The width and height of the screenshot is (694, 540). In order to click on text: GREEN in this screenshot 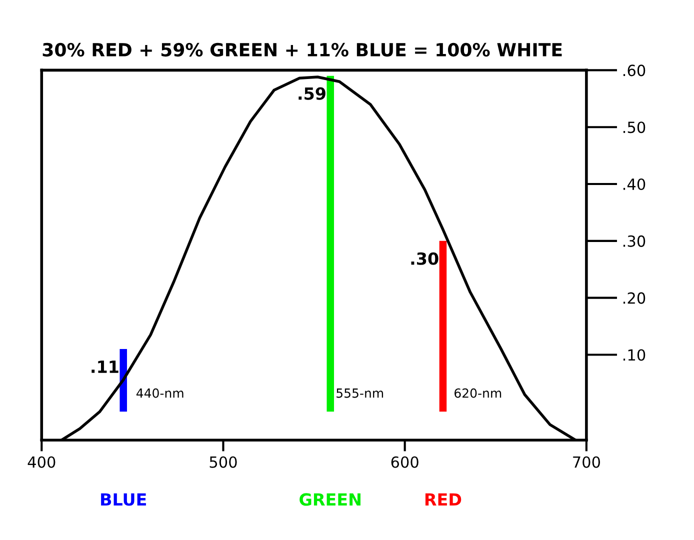, I will do `click(330, 499)`.